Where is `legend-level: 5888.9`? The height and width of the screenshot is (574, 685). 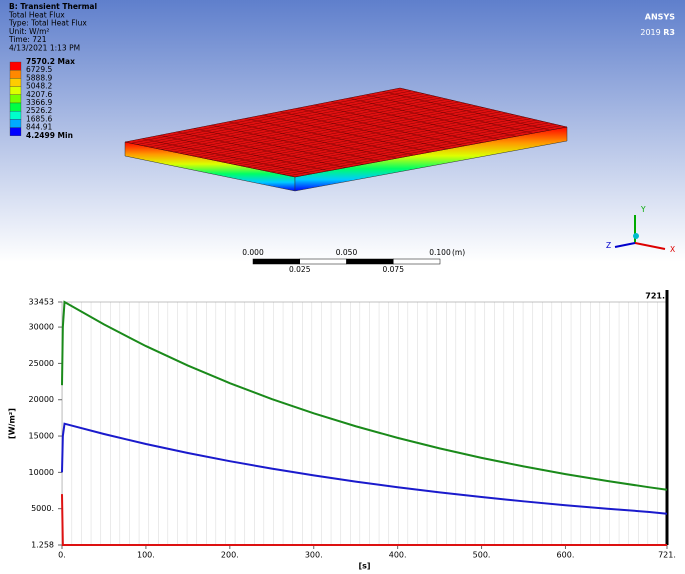
legend-level: 5888.9 is located at coordinates (39, 77).